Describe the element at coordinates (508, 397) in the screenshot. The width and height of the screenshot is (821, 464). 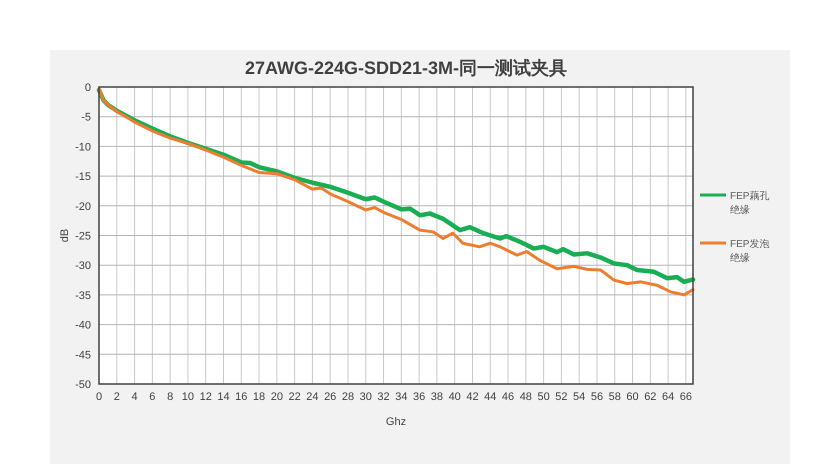
I see `x-tick-label: 46` at that location.